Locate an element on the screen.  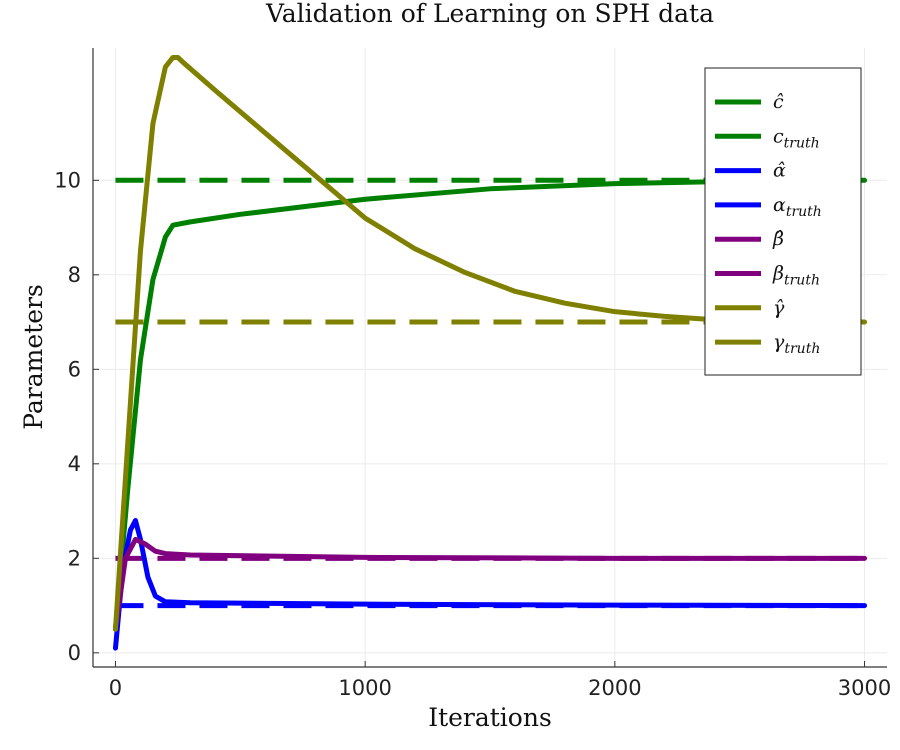
legend-label: ĉ is located at coordinates (778, 102).